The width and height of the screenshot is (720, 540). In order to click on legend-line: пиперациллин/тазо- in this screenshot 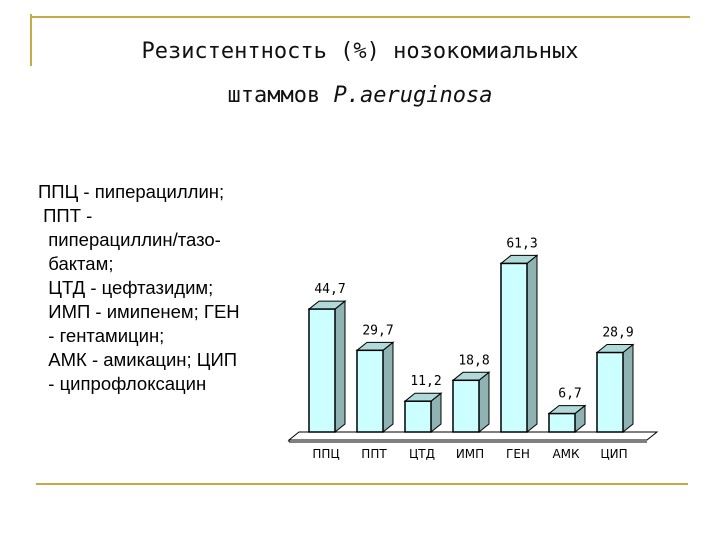, I will do `click(129, 239)`.